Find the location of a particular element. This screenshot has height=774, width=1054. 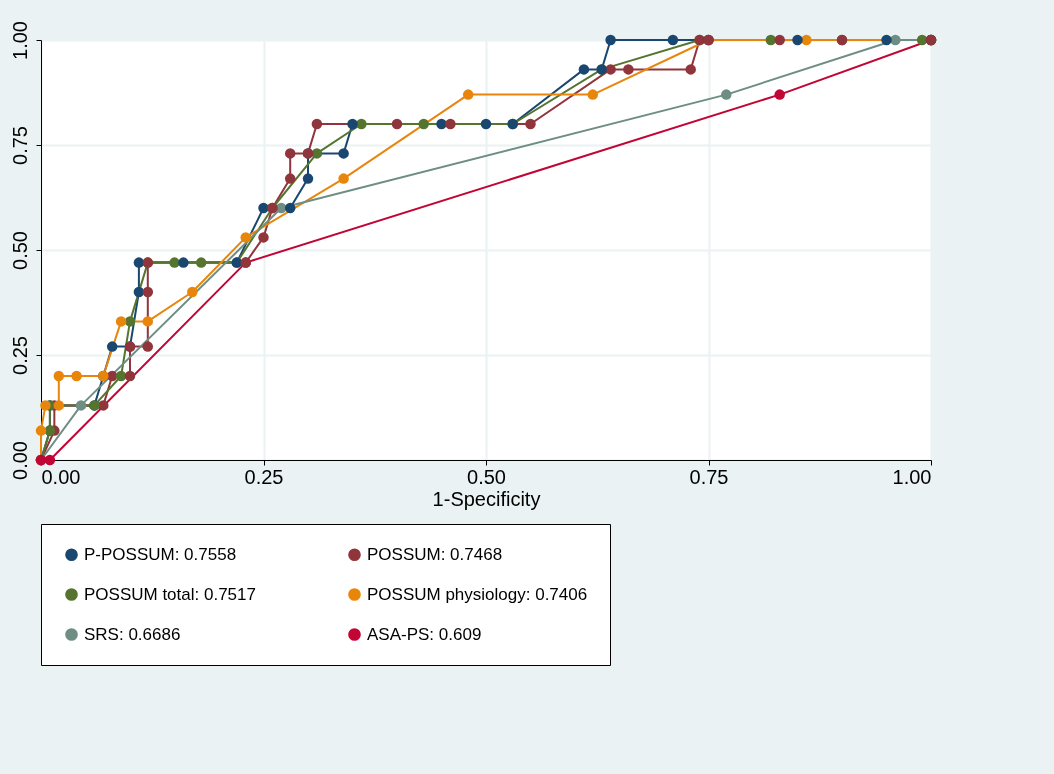

y-tick-label: 0.75 is located at coordinates (19, 145).